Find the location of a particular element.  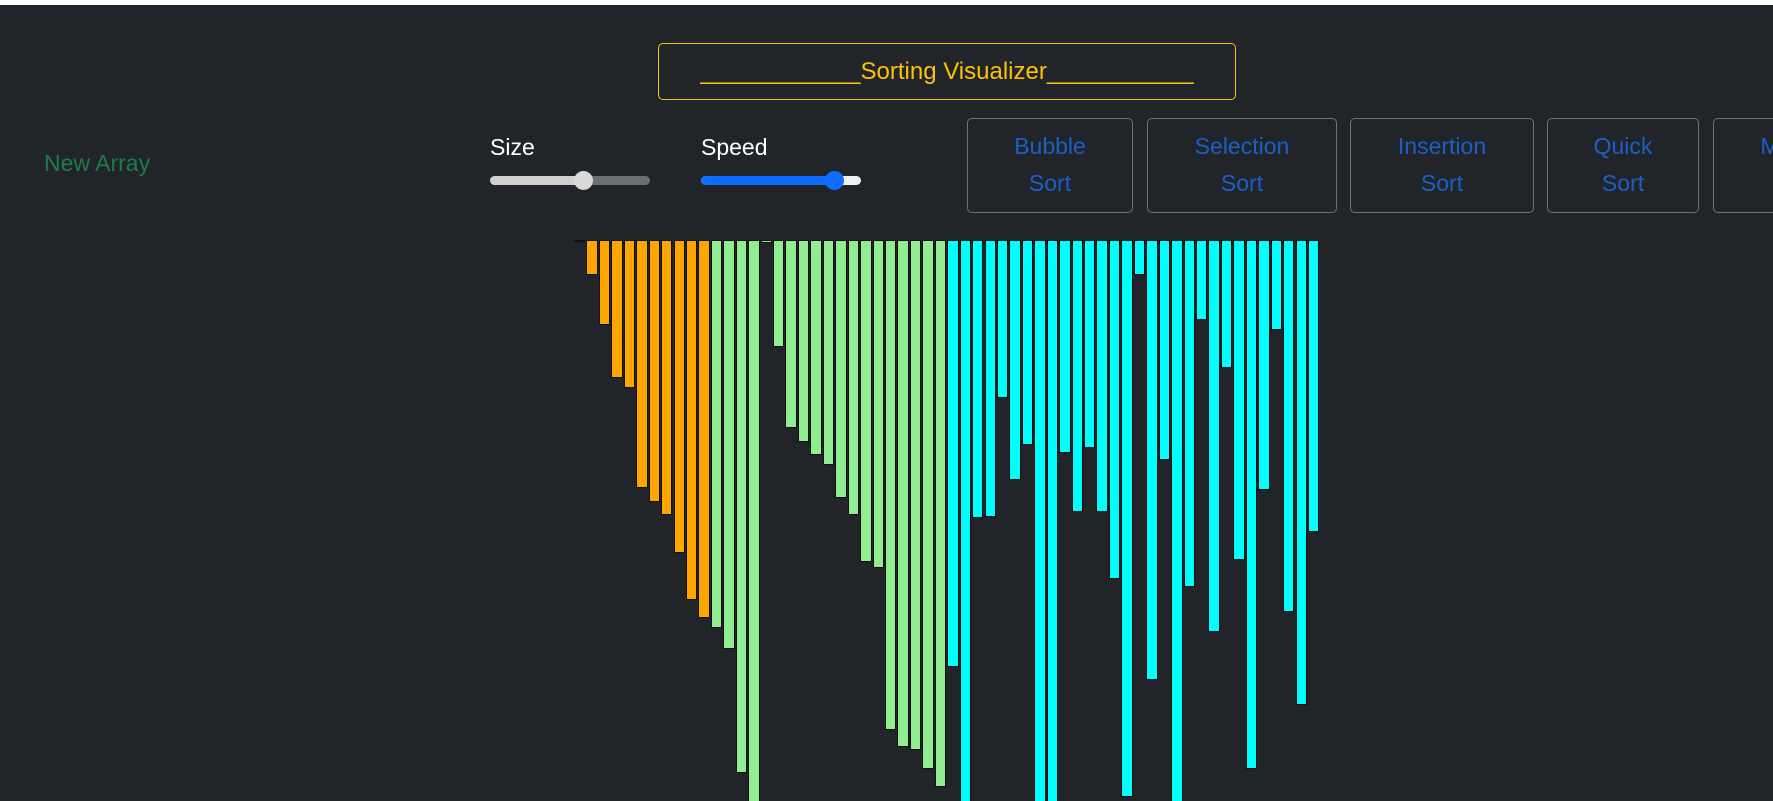

size-label: Size is located at coordinates (512, 147).